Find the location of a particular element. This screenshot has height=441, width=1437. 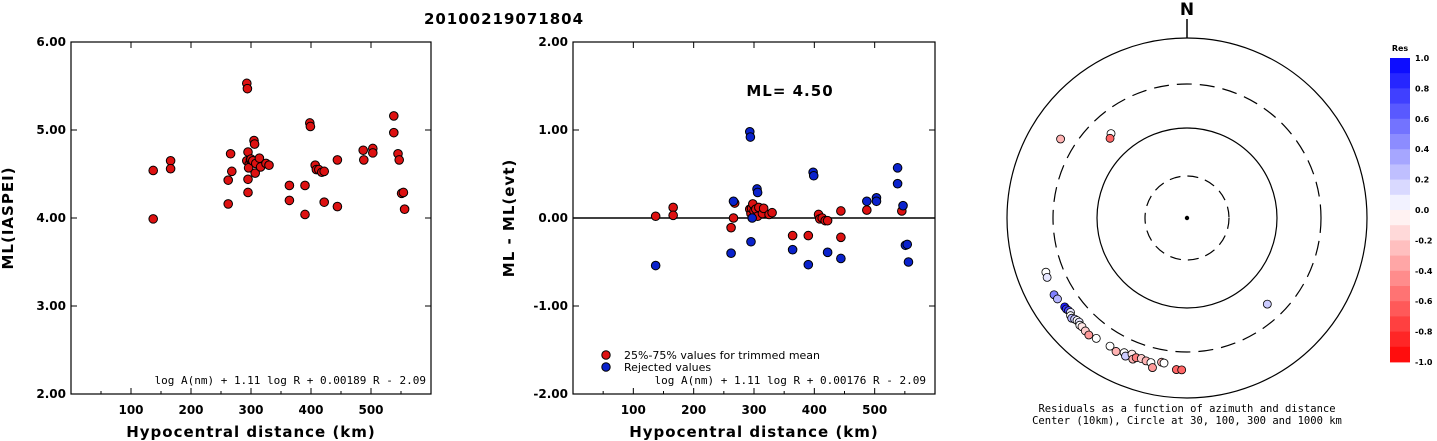

station-markers is located at coordinates (1156, 252).